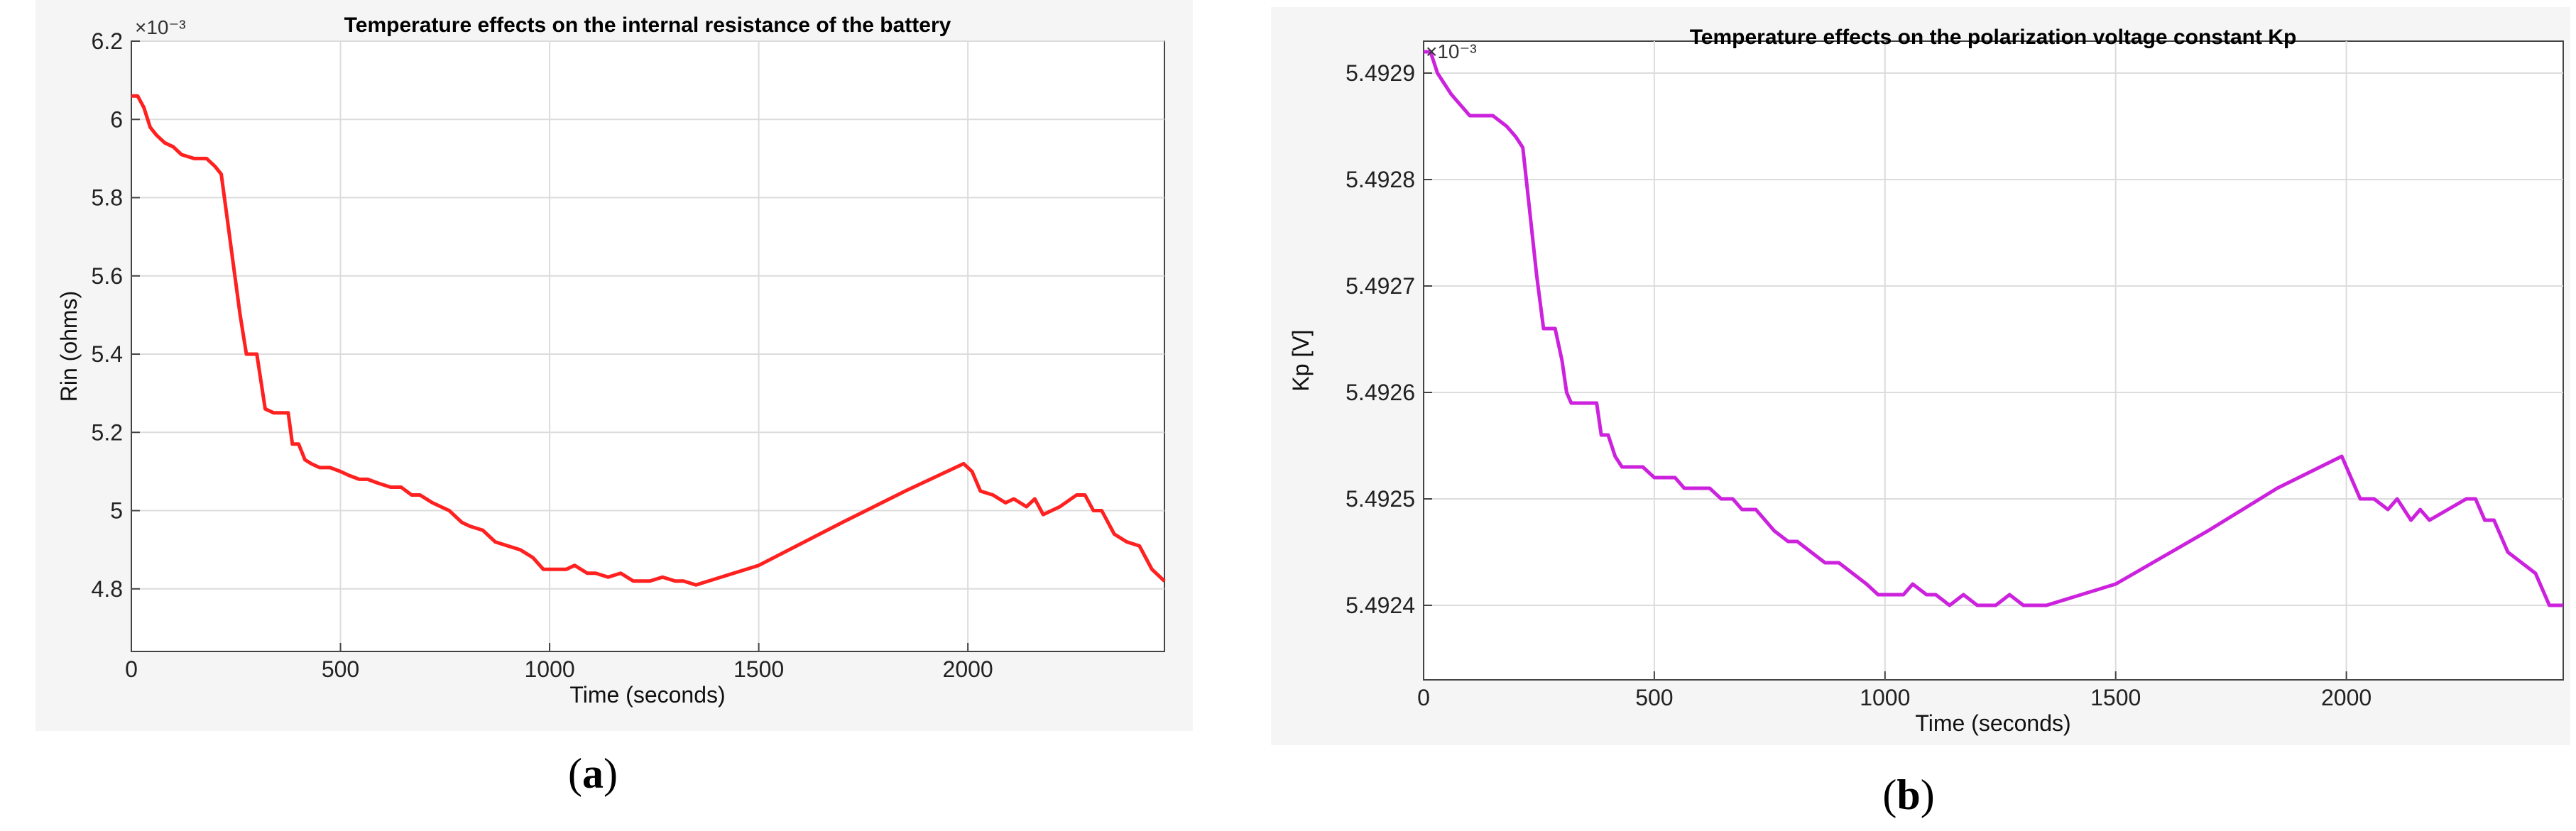 This screenshot has height=831, width=2576. What do you see at coordinates (1380, 286) in the screenshot?
I see `y-tick-label: 5.4927` at bounding box center [1380, 286].